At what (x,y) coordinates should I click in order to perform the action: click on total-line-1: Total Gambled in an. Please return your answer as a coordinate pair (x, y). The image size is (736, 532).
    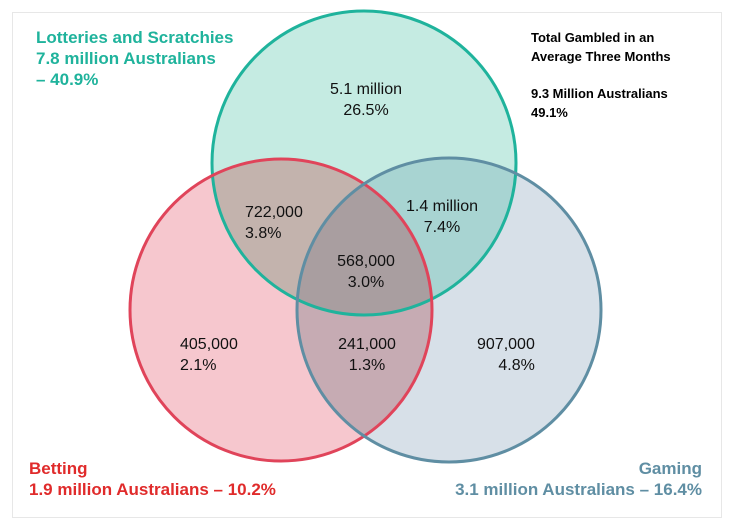
    Looking at the image, I should click on (593, 37).